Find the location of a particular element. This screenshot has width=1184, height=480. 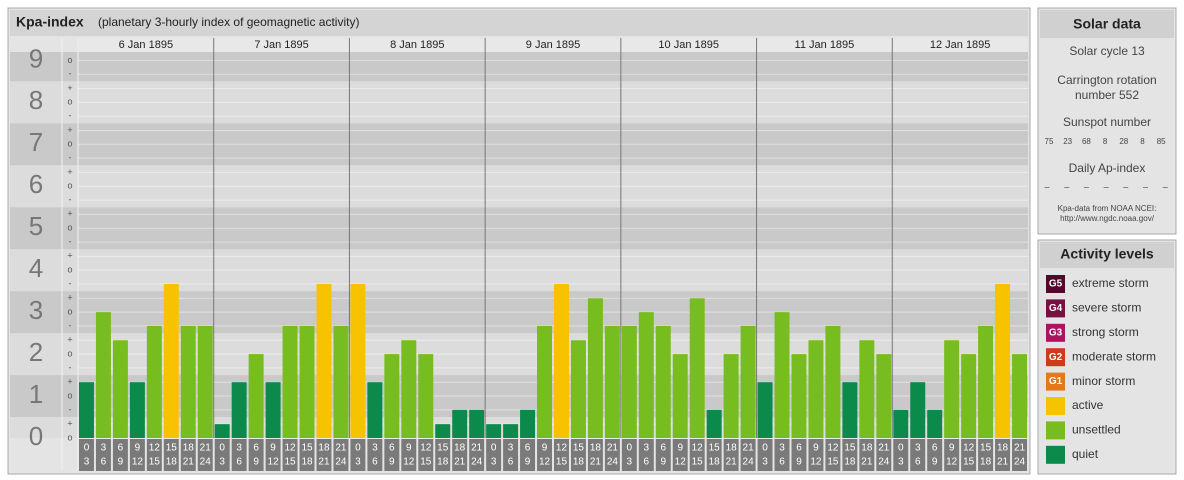

y-tick-label: 3 is located at coordinates (36, 310).